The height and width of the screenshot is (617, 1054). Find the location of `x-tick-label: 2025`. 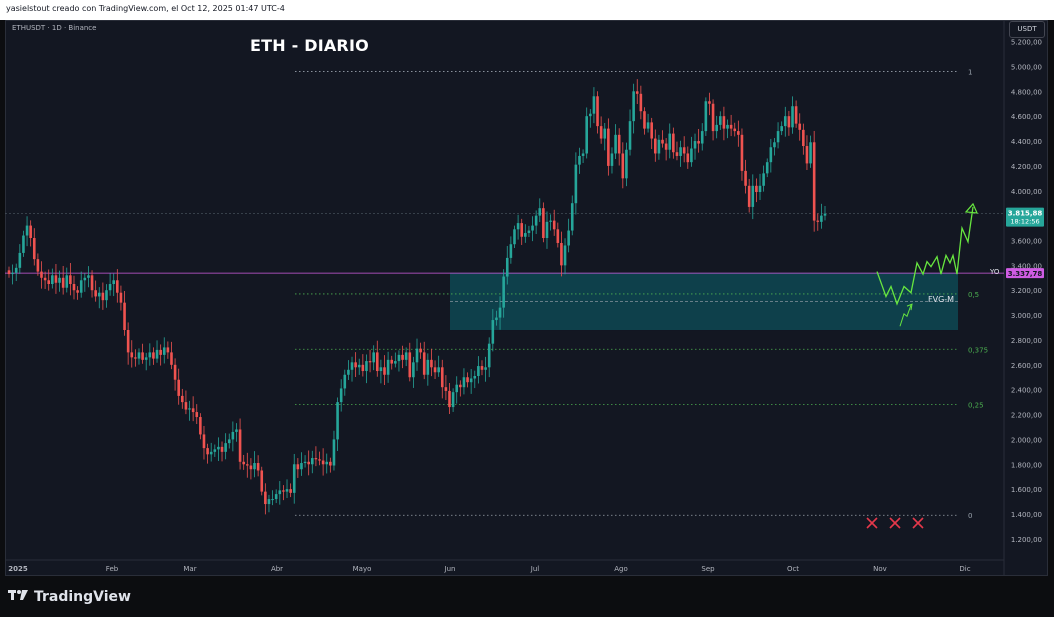

x-tick-label: 2025 is located at coordinates (18, 569).